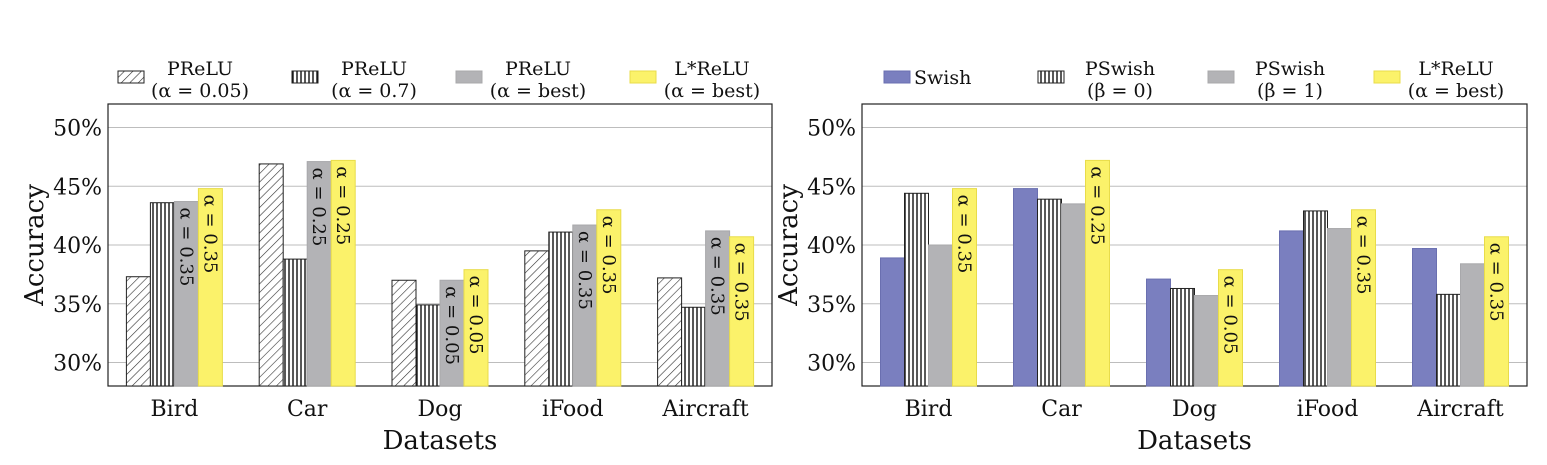  I want to click on y-tick-label: 50%, so click(77, 129).